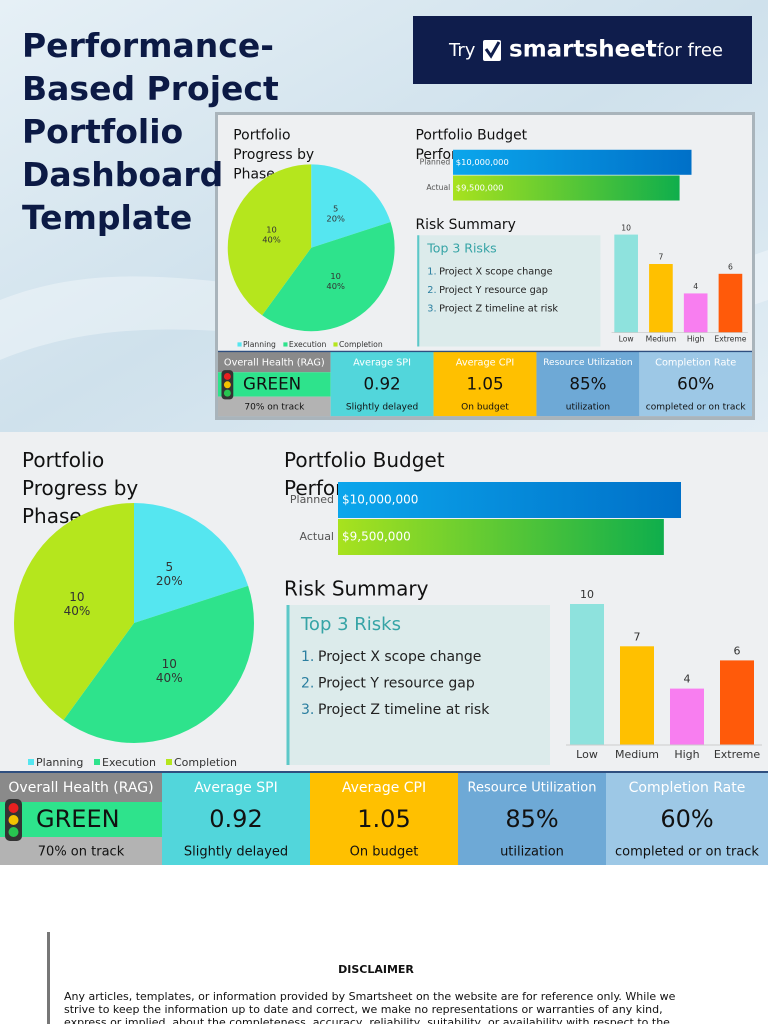 This screenshot has width=768, height=1024. I want to click on disclaimer-bar, so click(48, 978).